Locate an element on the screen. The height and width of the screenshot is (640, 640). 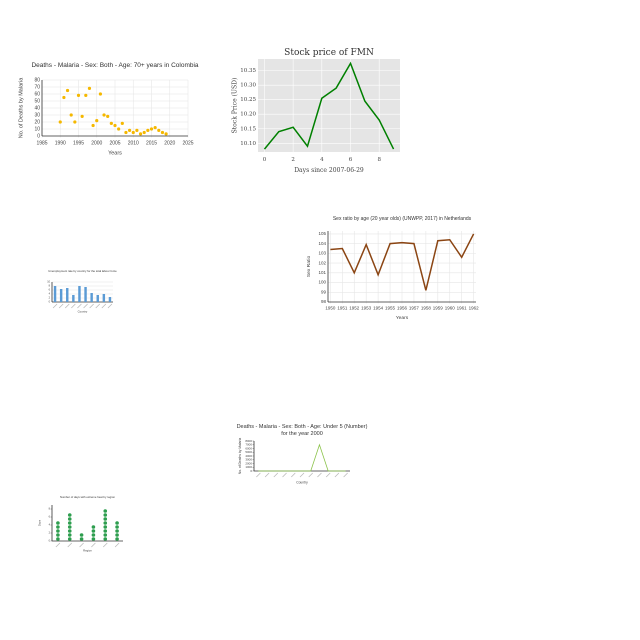
x-tick-label: 1950 is located at coordinates (330, 308).